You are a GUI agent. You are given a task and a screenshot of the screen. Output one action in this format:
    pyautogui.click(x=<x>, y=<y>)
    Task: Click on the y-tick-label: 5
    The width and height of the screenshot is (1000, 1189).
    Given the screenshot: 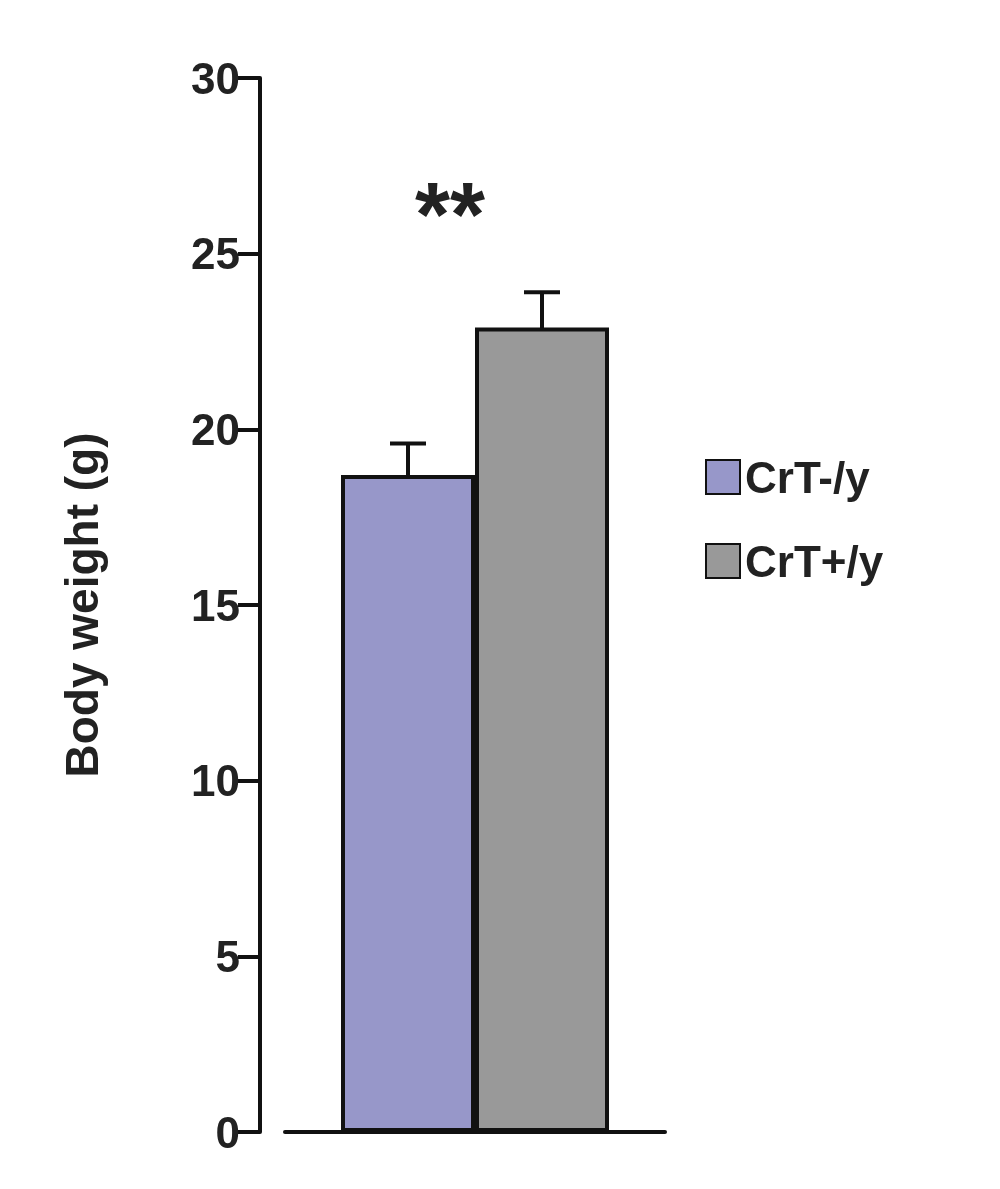 What is the action you would take?
    pyautogui.click(x=227, y=956)
    